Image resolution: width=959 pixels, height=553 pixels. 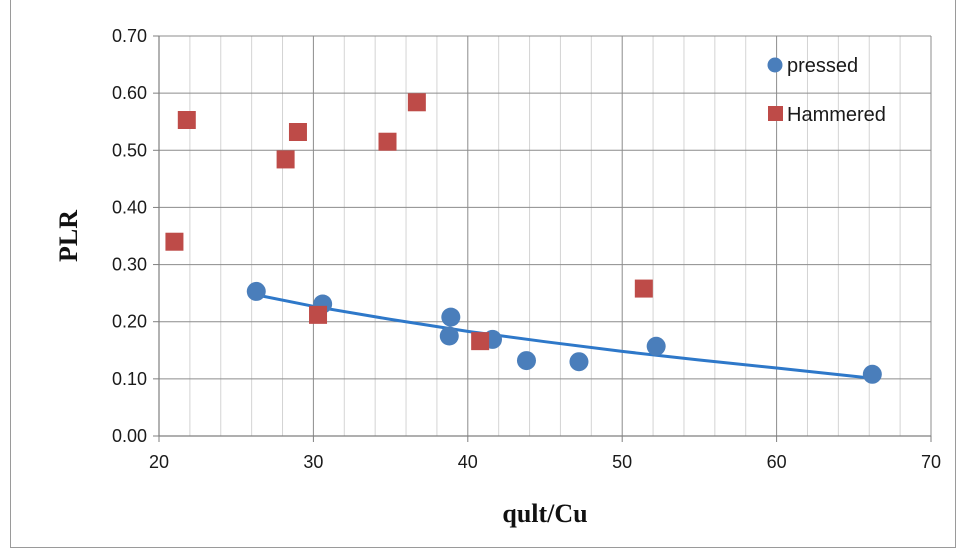 What do you see at coordinates (129, 379) in the screenshot?
I see `y-tick-label: 0.10` at bounding box center [129, 379].